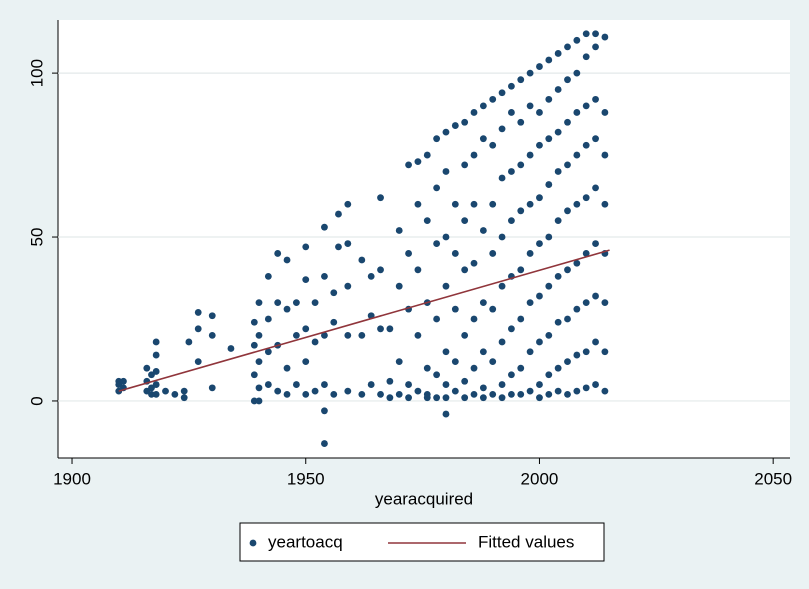 Image resolution: width=809 pixels, height=589 pixels. Describe the element at coordinates (540, 478) in the screenshot. I see `x-tick-label: 2000` at that location.